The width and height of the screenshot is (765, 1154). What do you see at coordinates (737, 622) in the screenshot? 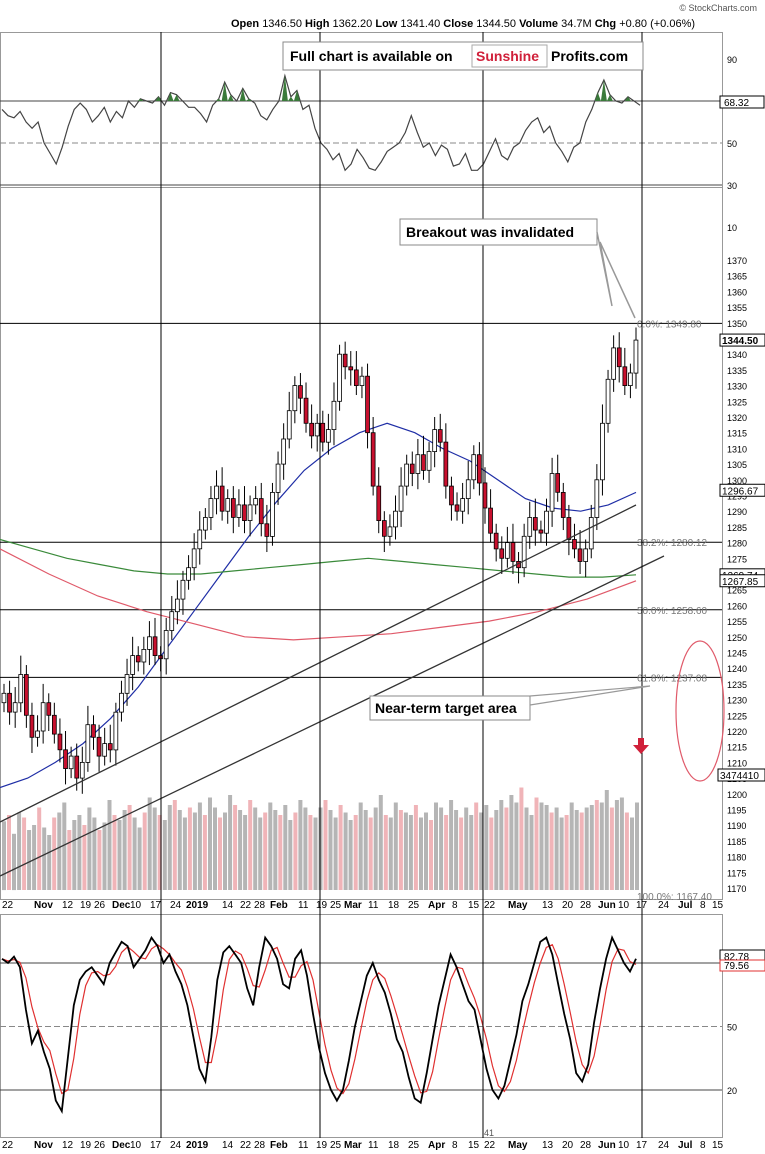
I see `price-tick-label: 1255` at bounding box center [737, 622].